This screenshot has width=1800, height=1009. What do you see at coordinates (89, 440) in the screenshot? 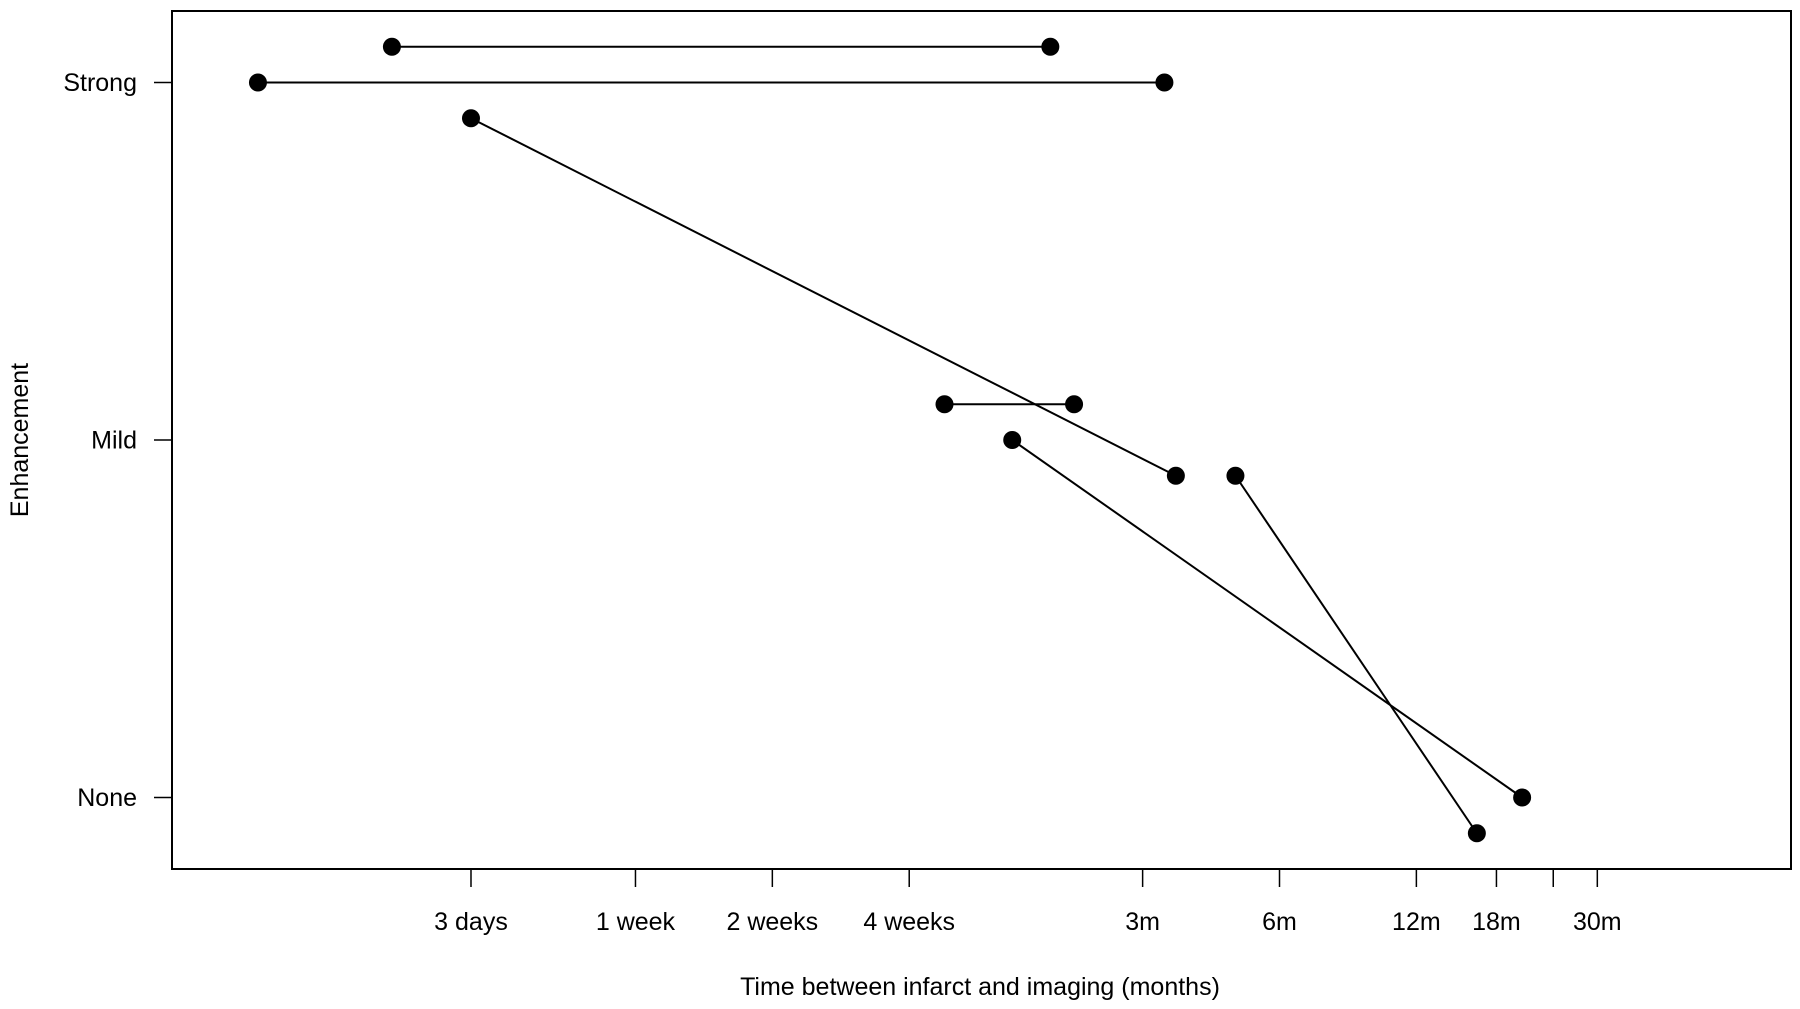
I see `y-axis: None Mild Strong Enhancement` at bounding box center [89, 440].